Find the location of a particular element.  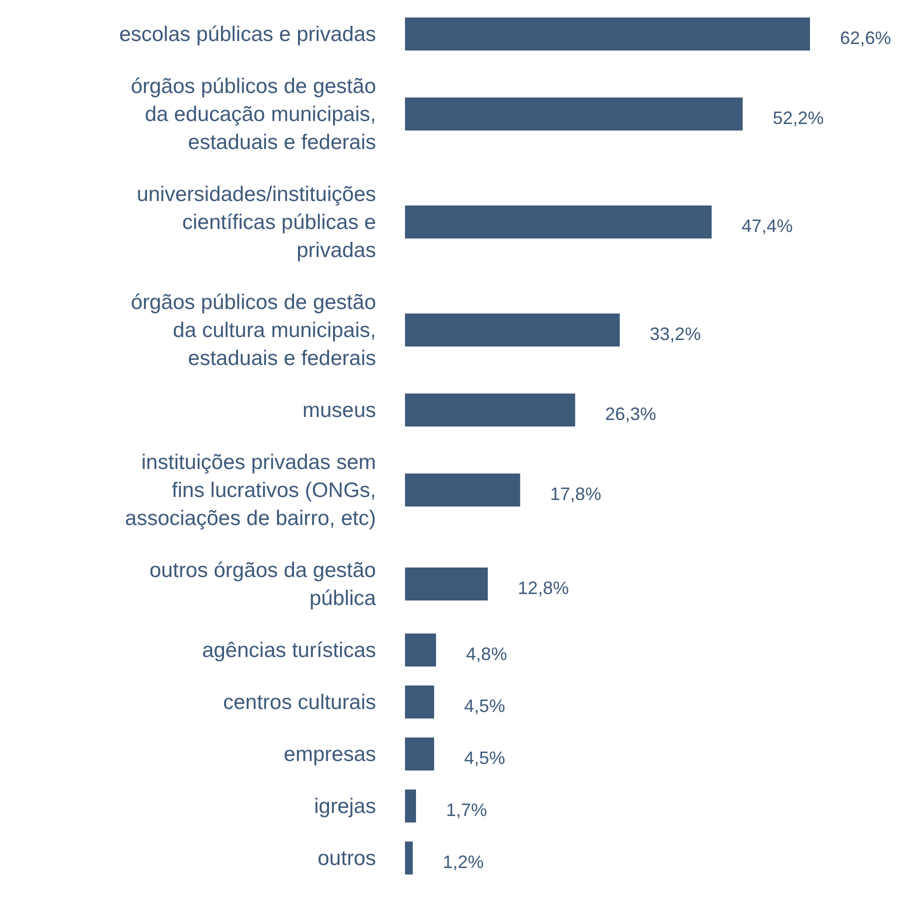

y-tick-label: outros is located at coordinates (347, 858).